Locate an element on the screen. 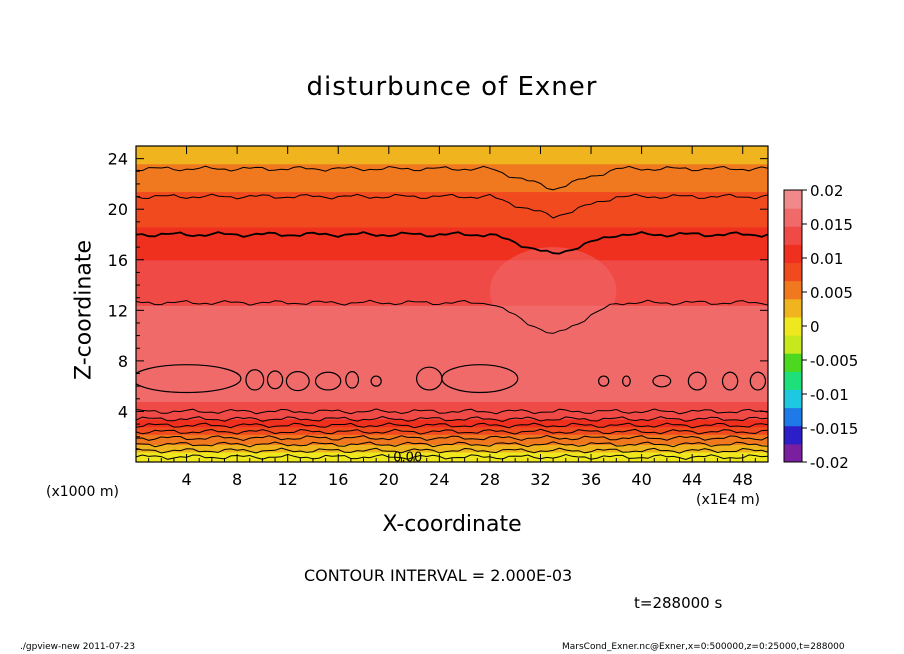  y-tick-label: 4 is located at coordinates (123, 411).